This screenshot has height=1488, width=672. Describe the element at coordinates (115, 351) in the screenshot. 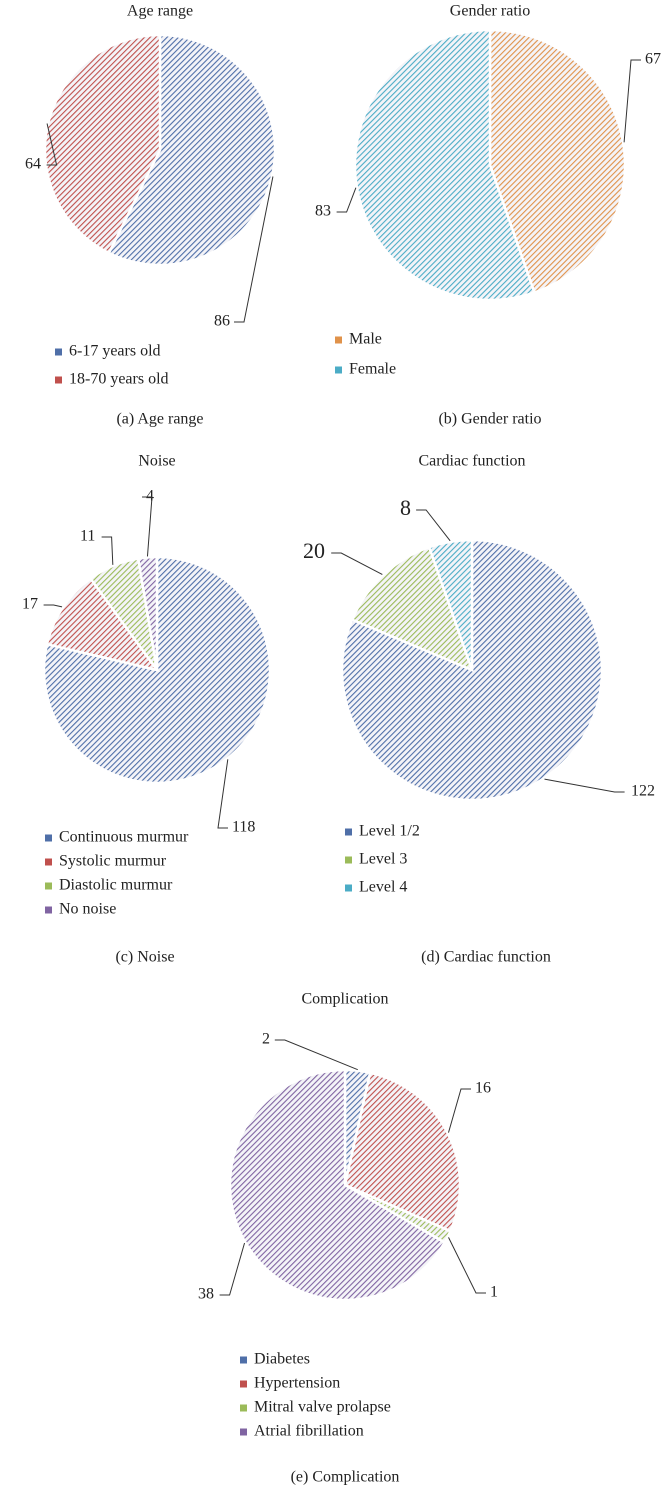

I see `legend-label: 6-17 years old` at that location.